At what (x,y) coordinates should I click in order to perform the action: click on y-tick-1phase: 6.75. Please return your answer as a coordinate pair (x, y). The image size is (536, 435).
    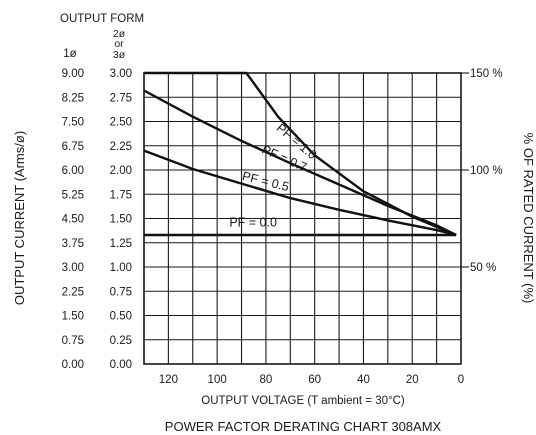
    Looking at the image, I should click on (73, 147).